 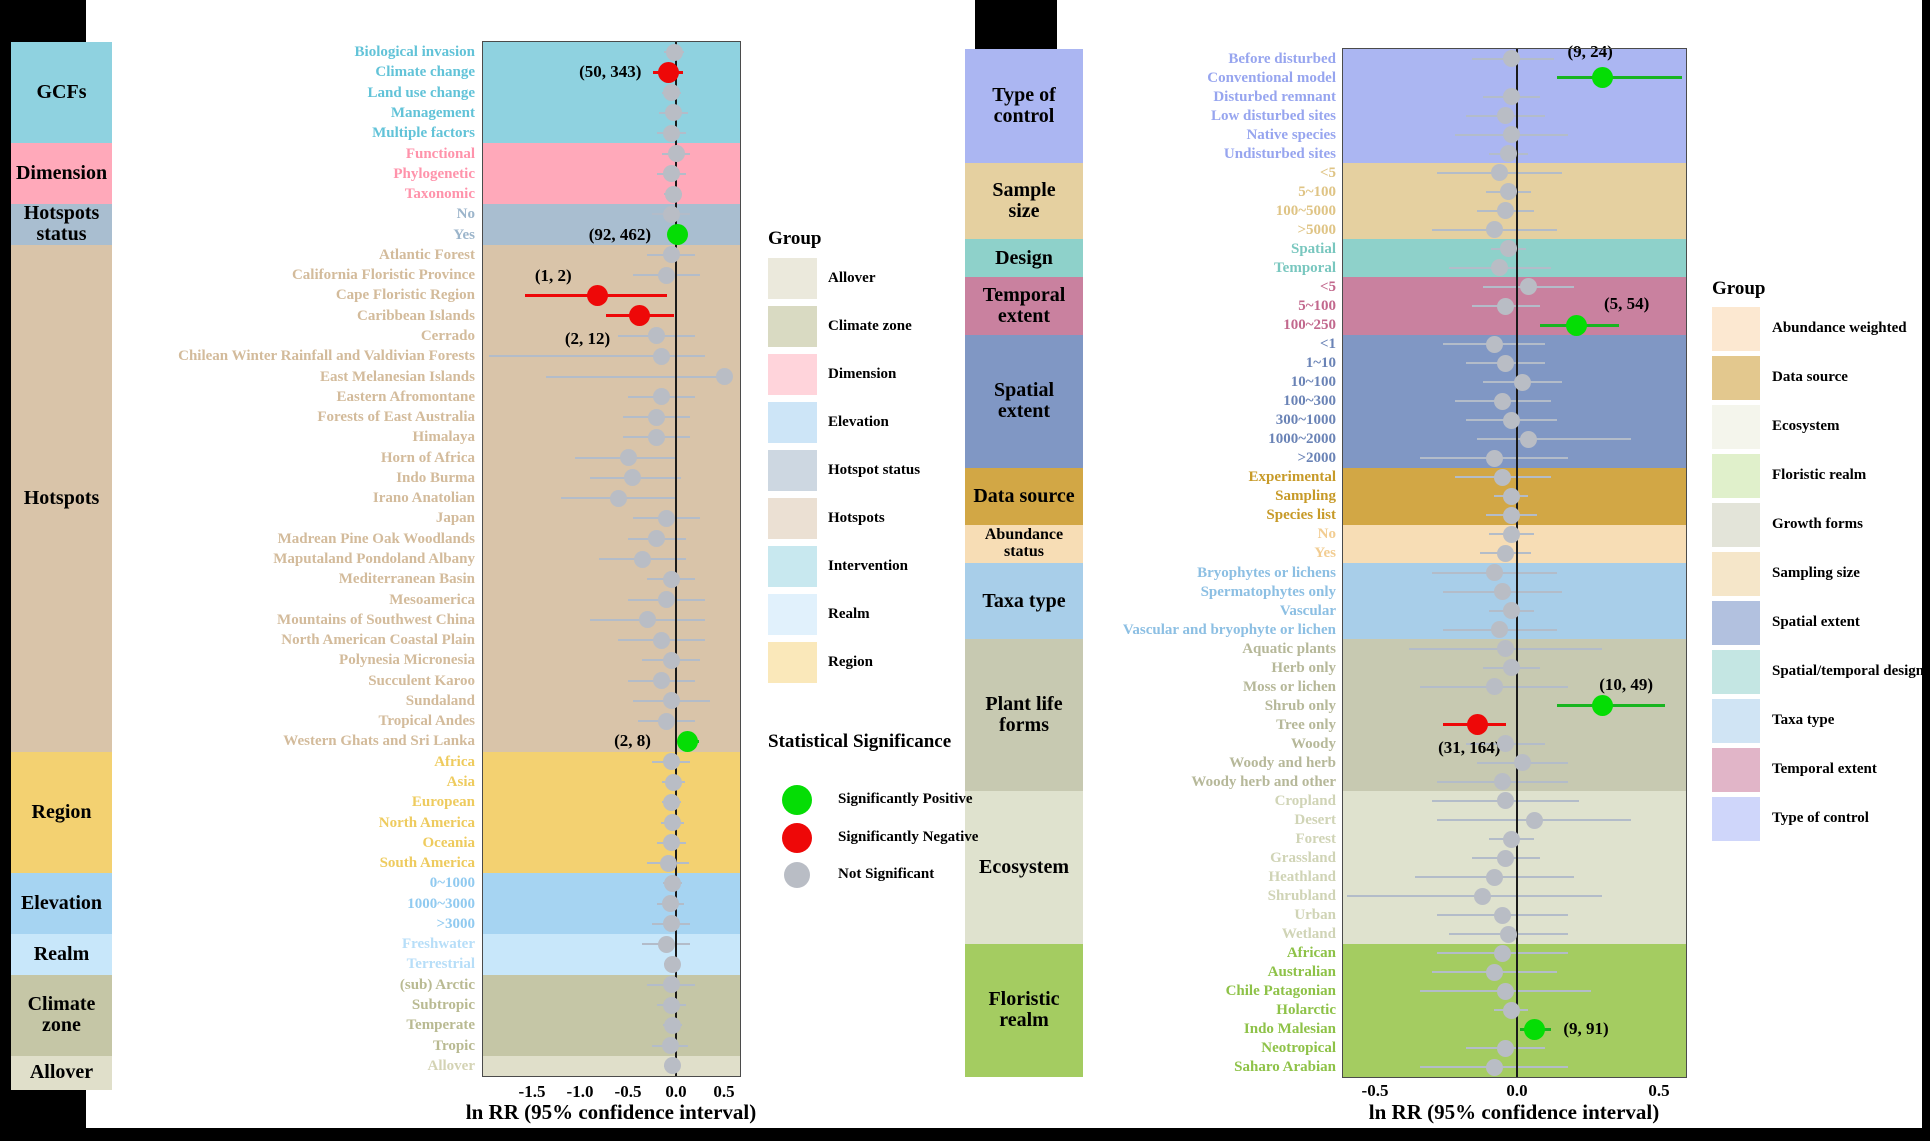 I want to click on left-band-elevation, so click(x=611, y=904).